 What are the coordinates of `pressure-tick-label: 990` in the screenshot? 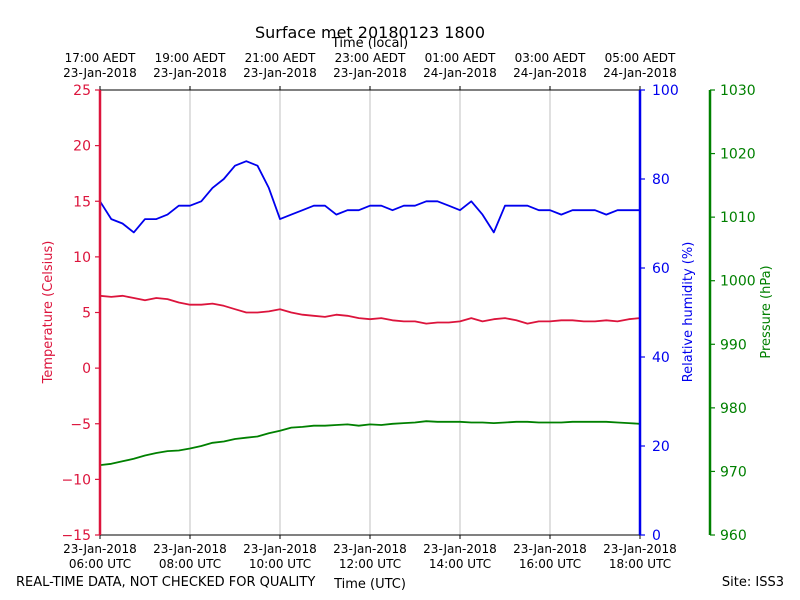 It's located at (733, 345).